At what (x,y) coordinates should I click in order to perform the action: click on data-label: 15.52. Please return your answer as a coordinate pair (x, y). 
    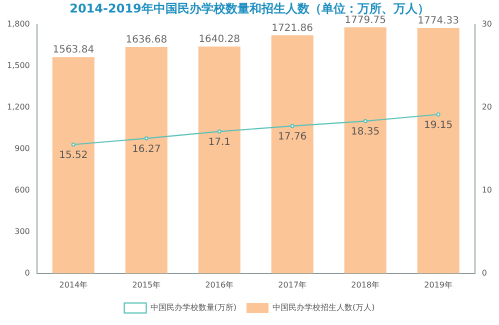
    Looking at the image, I should click on (73, 156).